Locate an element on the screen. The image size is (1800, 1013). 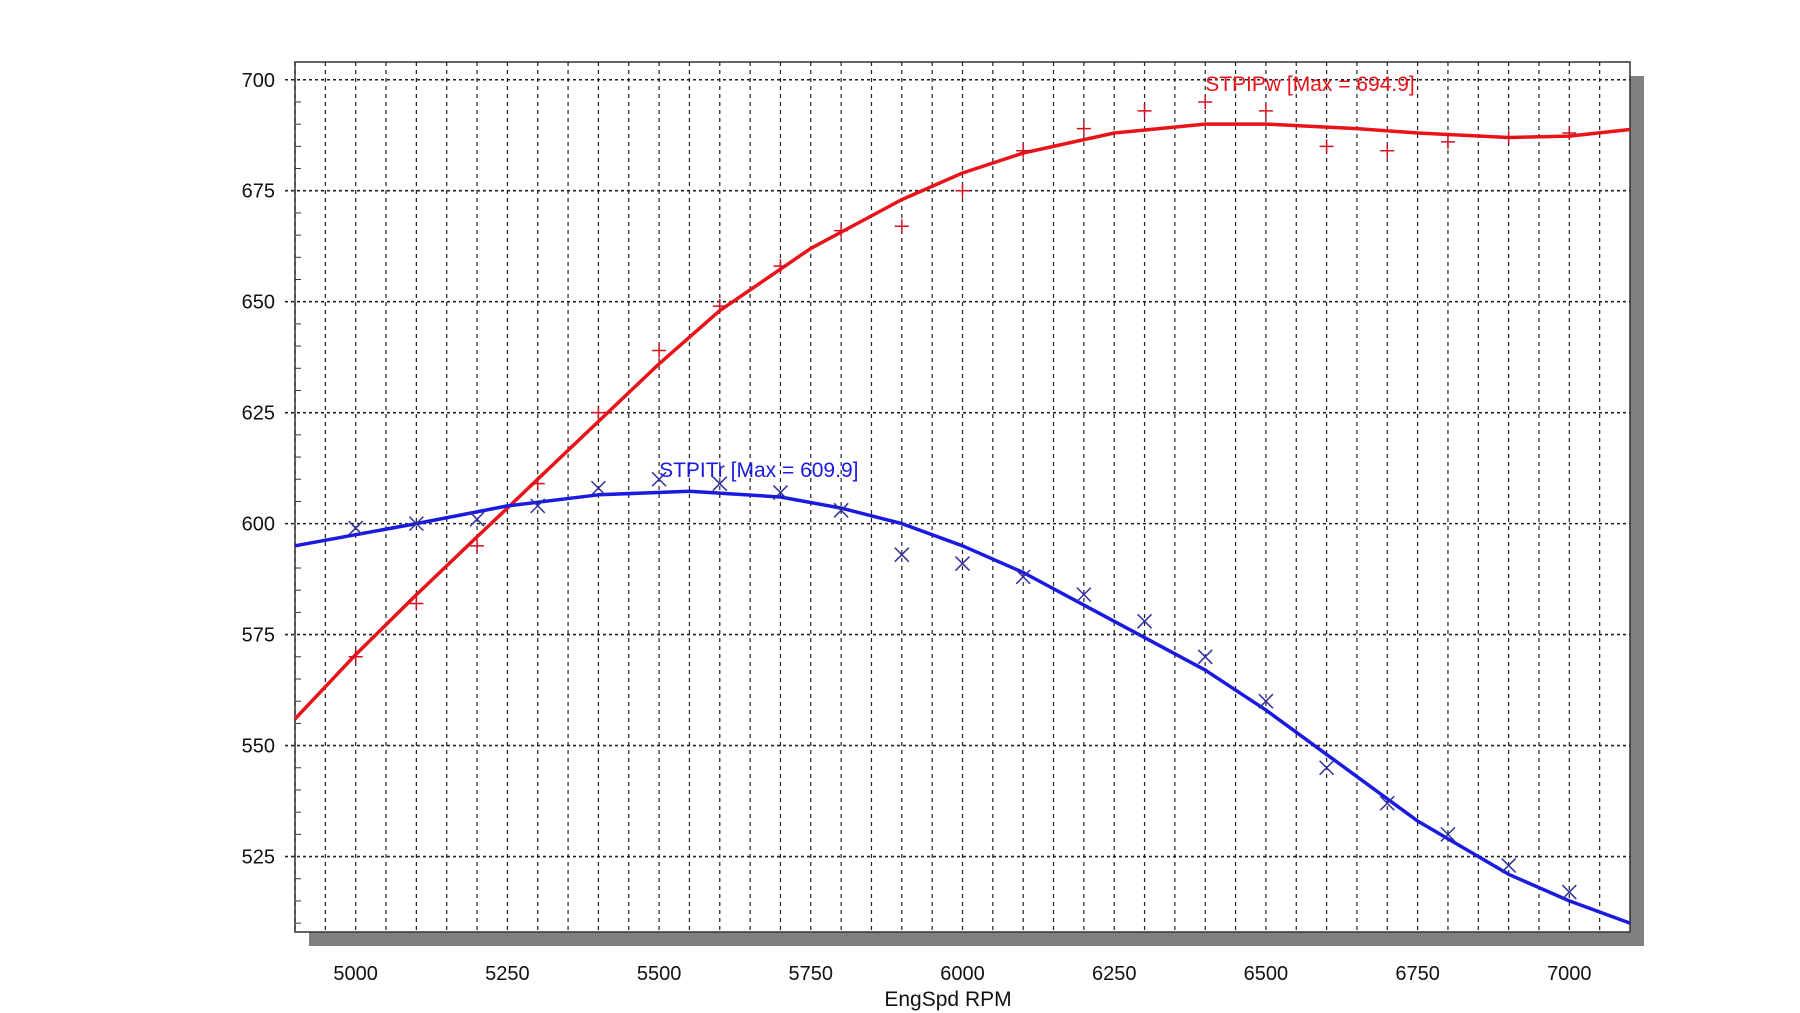
x-tick-label: 5000 is located at coordinates (355, 974).